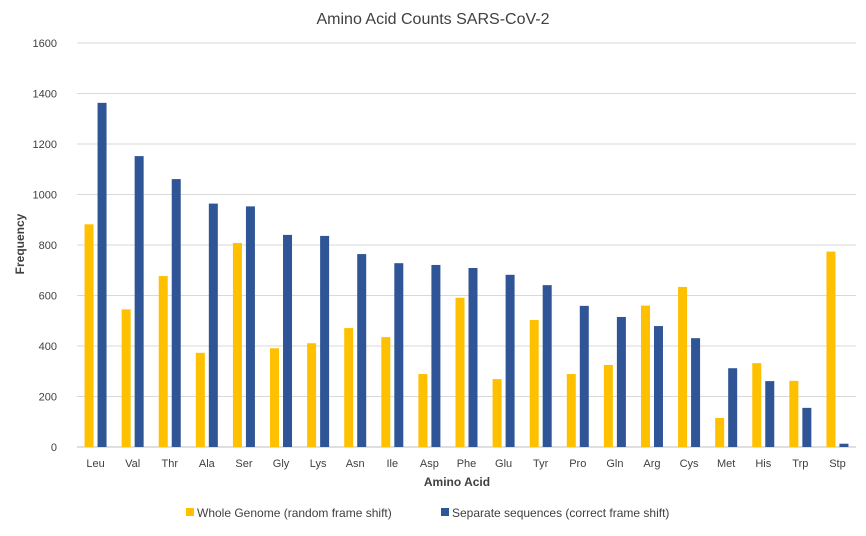  I want to click on bar-whole-genome-gly, so click(275, 397).